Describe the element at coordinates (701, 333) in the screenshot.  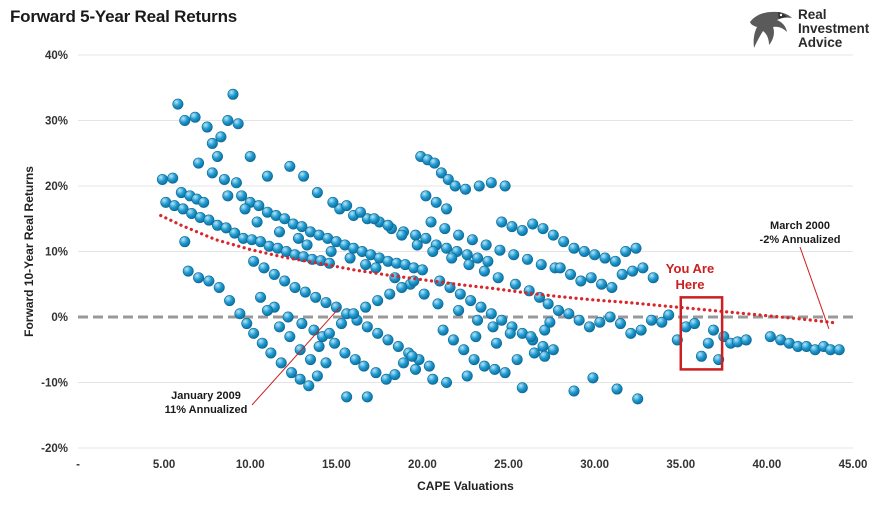
I see `highlight-box` at that location.